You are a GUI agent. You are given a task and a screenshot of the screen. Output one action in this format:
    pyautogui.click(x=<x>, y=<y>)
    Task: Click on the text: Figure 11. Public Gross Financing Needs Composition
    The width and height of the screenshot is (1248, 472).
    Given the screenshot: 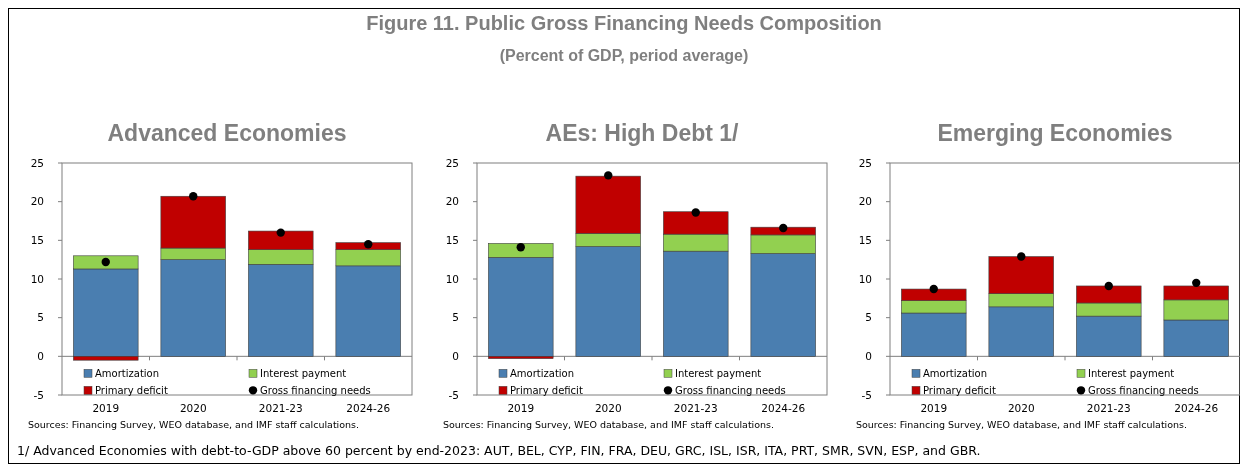 What is the action you would take?
    pyautogui.click(x=624, y=23)
    